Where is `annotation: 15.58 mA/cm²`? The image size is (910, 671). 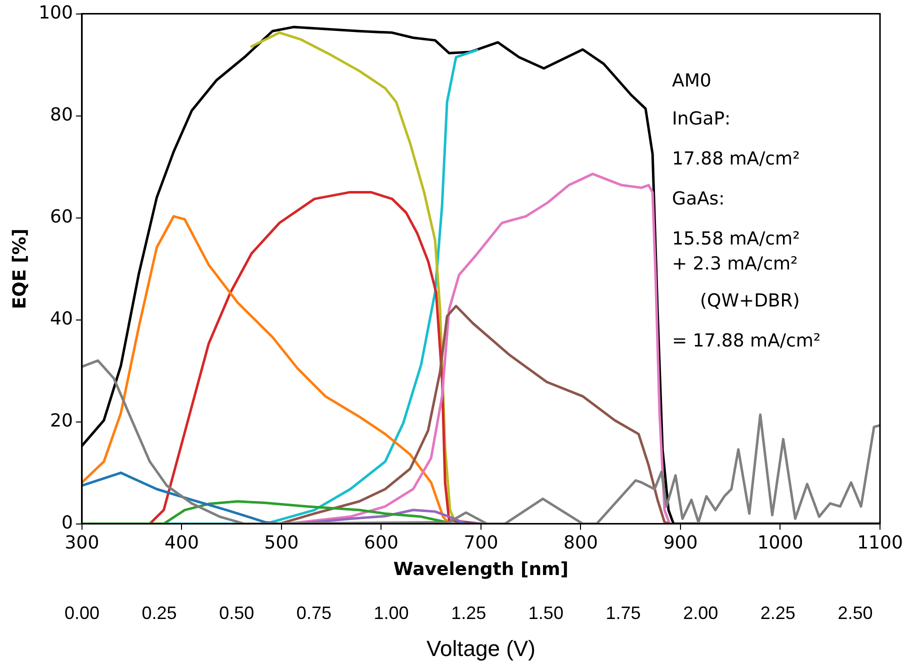
annotation: 15.58 mA/cm² is located at coordinates (736, 239).